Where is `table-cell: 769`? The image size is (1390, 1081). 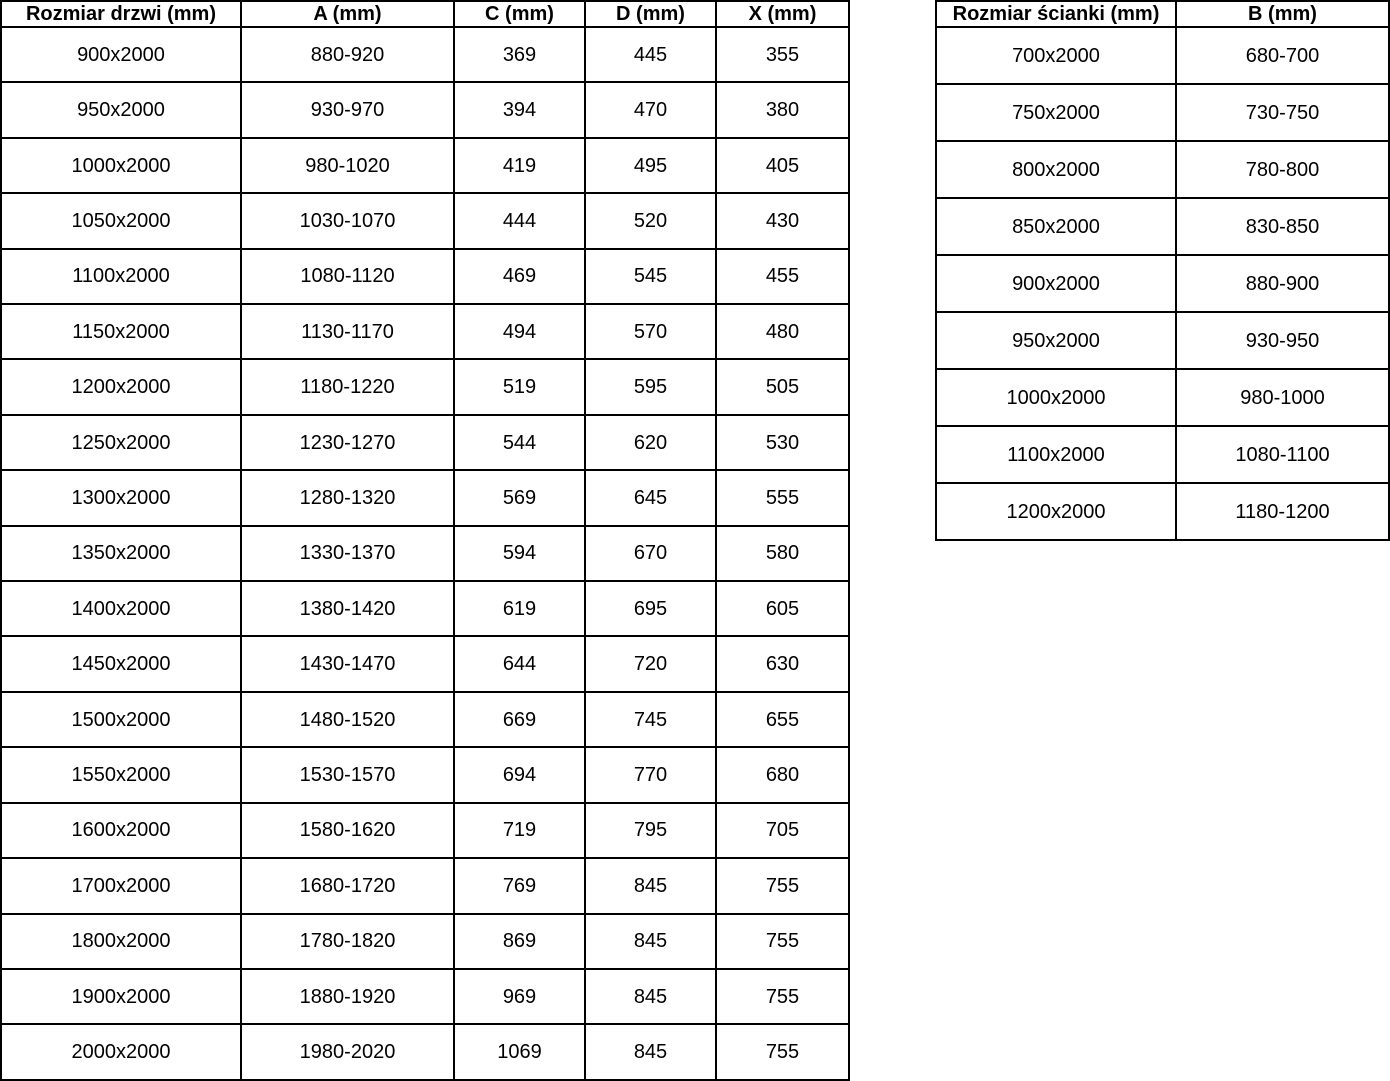
table-cell: 769 is located at coordinates (519, 886).